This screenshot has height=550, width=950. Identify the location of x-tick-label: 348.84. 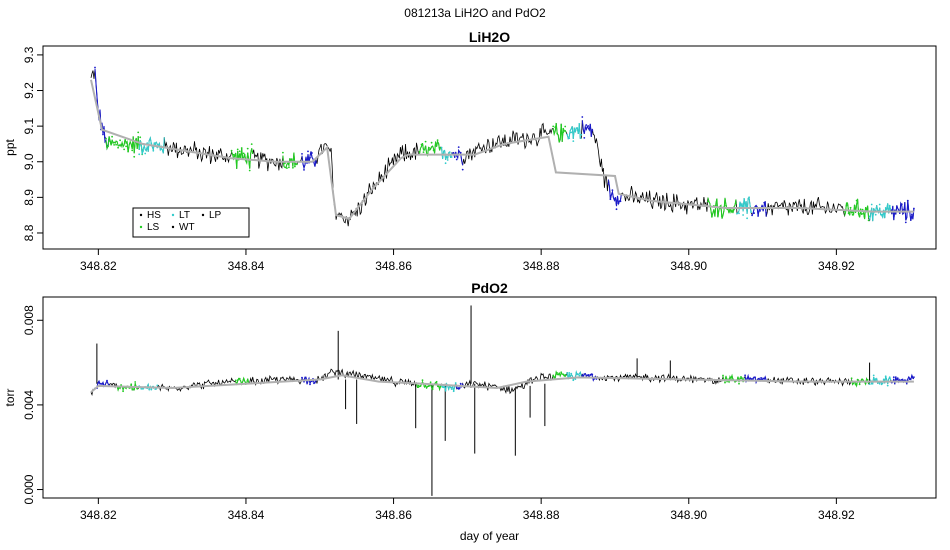
(246, 266).